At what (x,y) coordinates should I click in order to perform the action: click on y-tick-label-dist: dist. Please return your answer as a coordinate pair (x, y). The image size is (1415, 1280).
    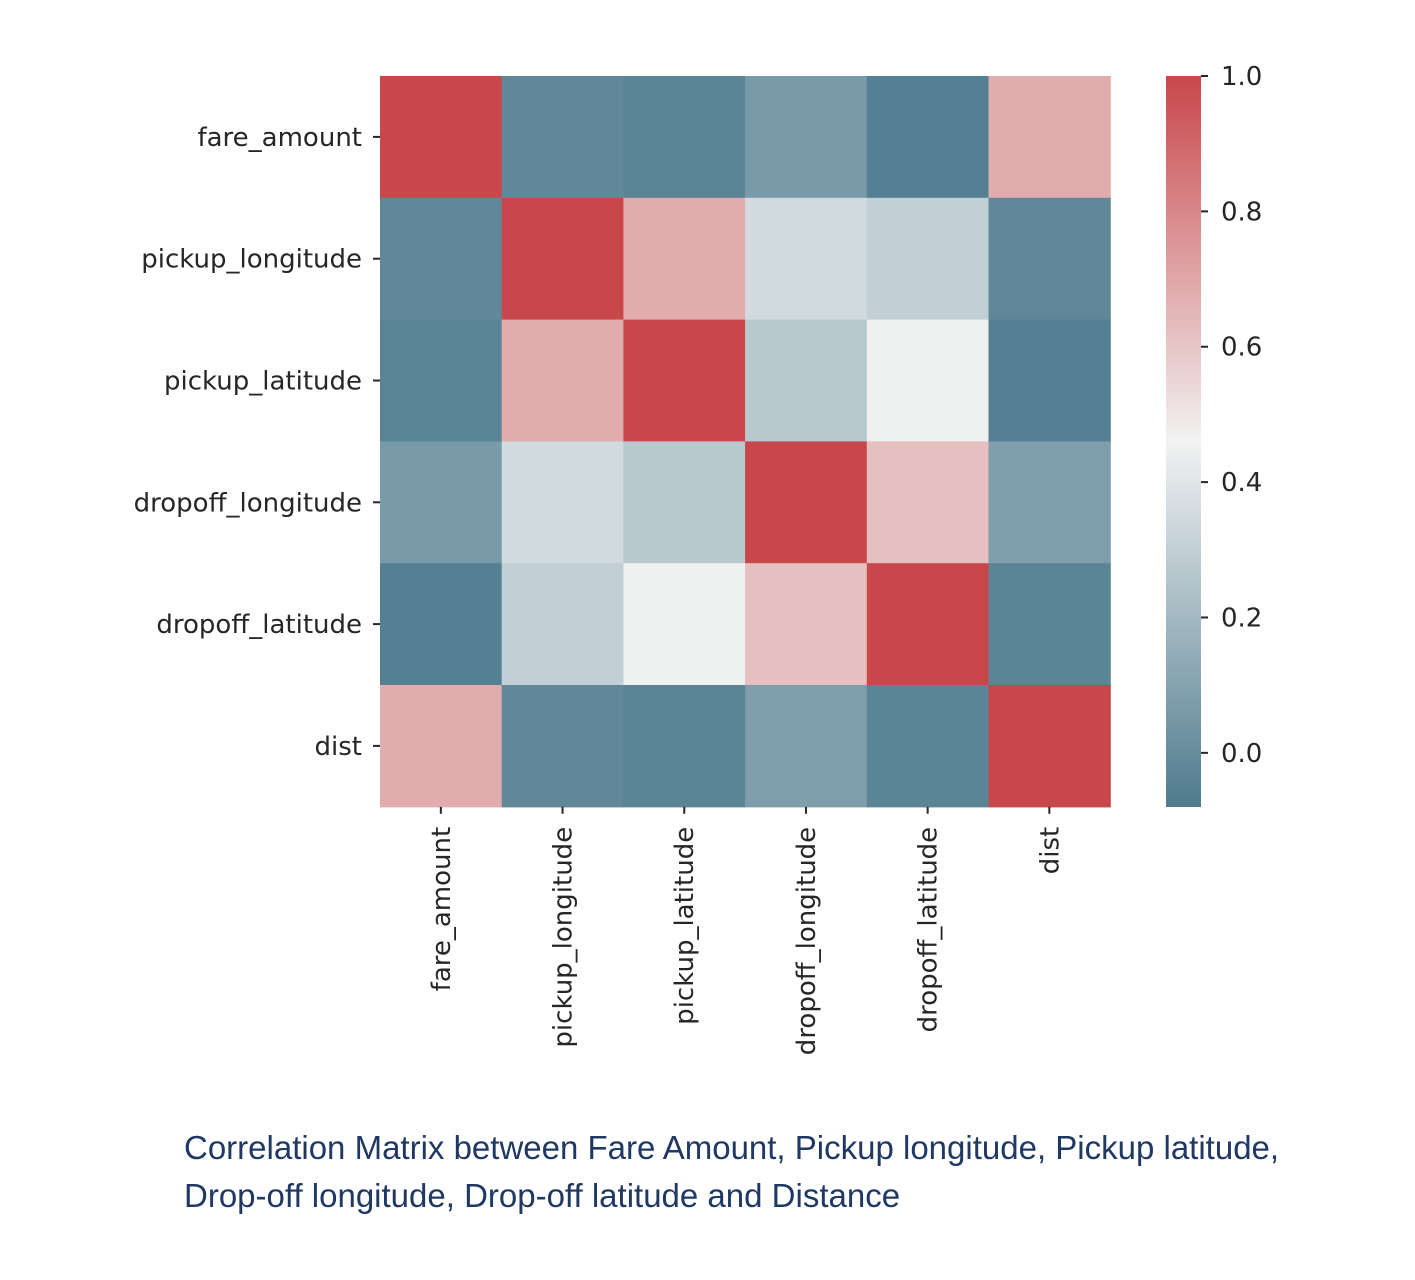
    Looking at the image, I should click on (338, 747).